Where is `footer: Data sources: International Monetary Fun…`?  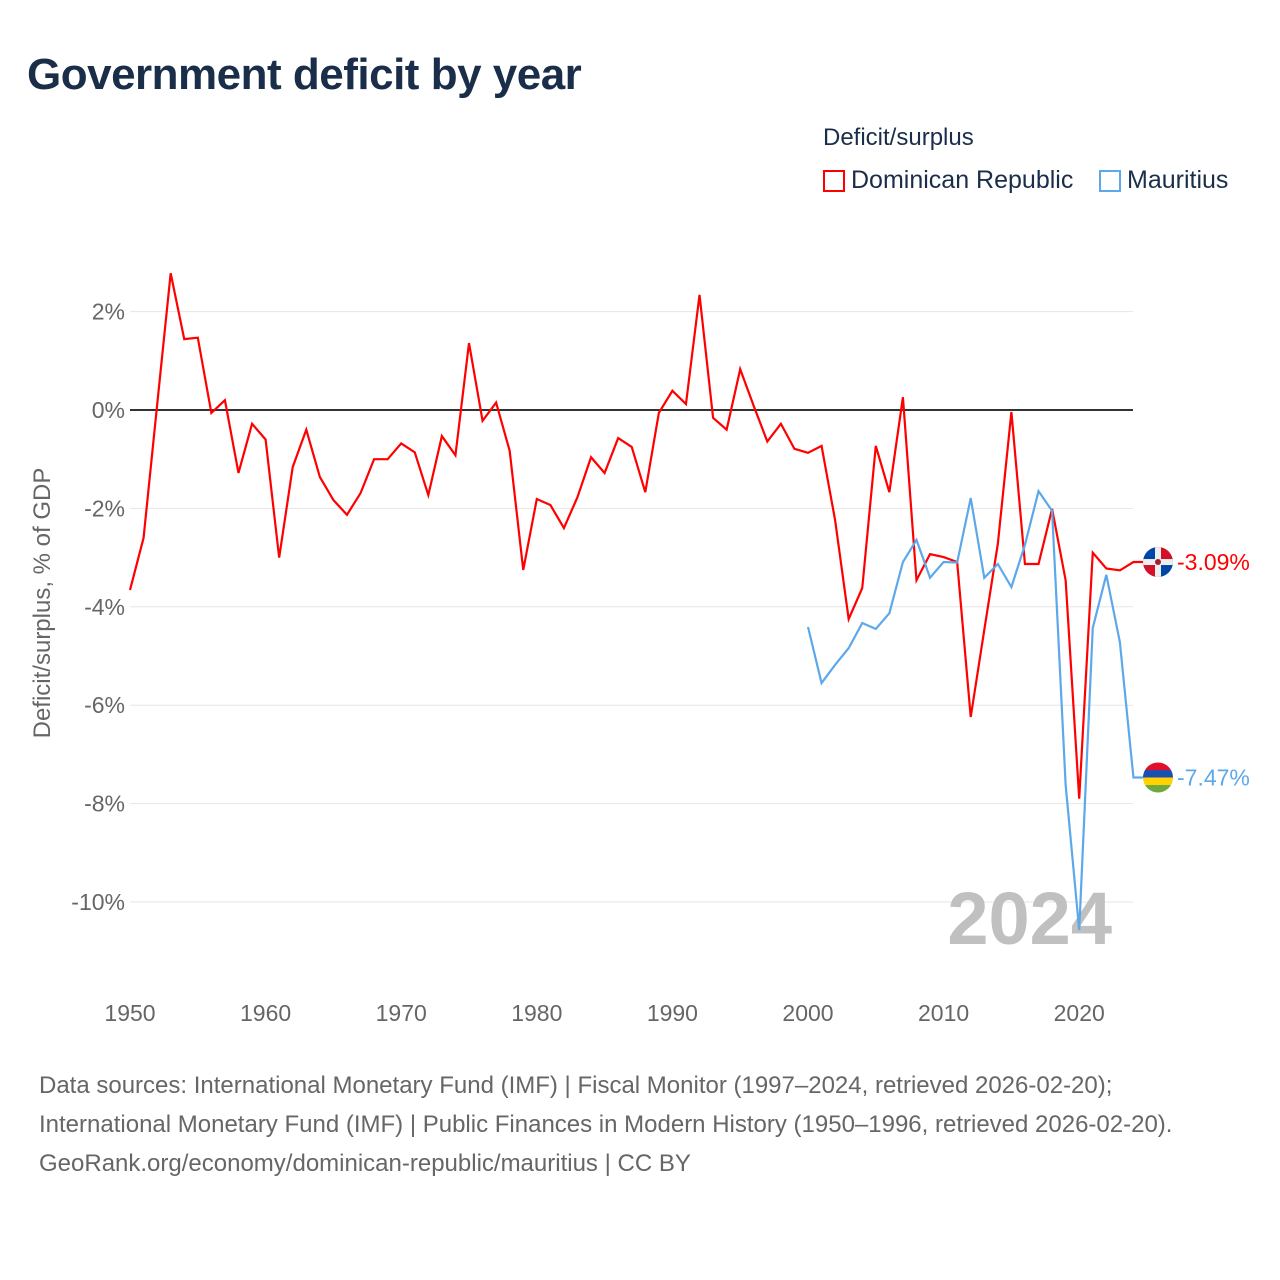
footer: Data sources: International Monetary Fun… is located at coordinates (639, 1124).